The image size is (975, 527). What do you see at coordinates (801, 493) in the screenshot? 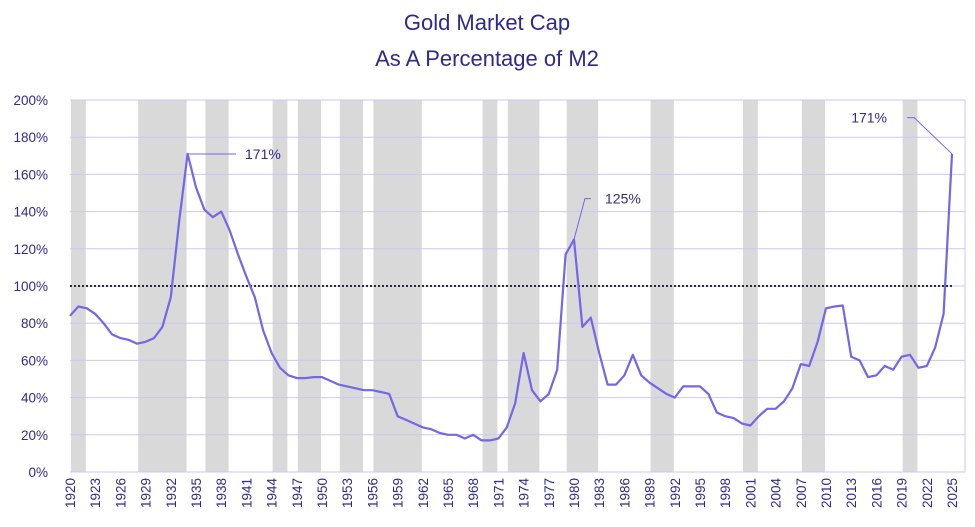
I see `x-tick-label: 2007` at bounding box center [801, 493].